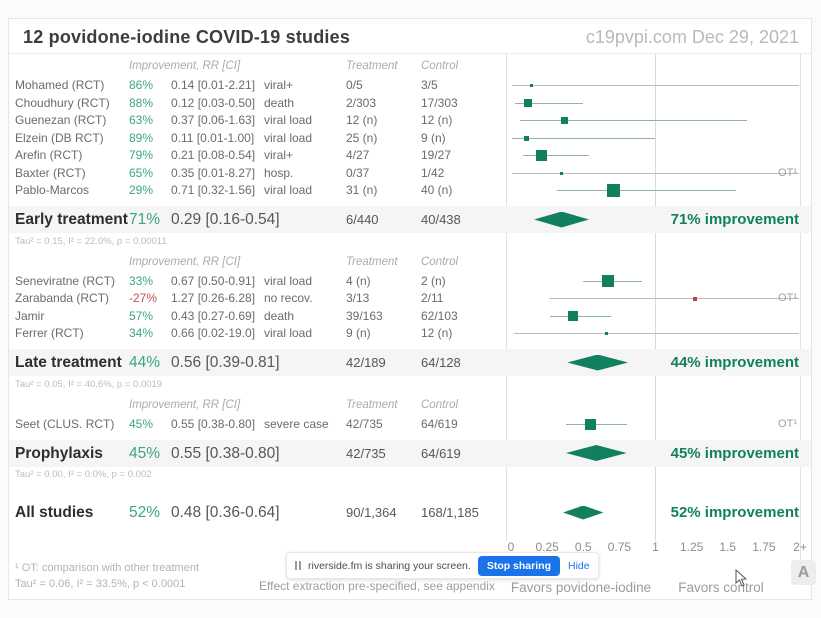 This screenshot has width=821, height=618. I want to click on summary-diamond, so click(583, 512).